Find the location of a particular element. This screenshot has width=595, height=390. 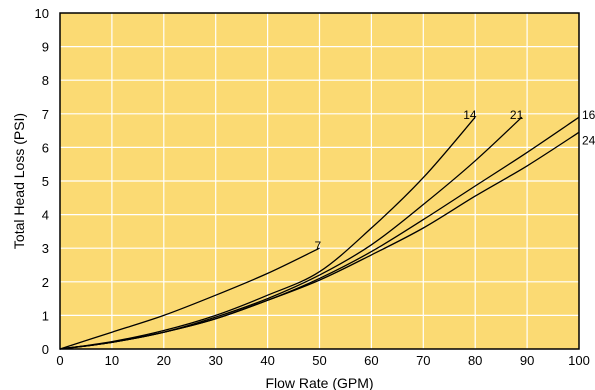

y-tick-label: 9 is located at coordinates (45, 47).